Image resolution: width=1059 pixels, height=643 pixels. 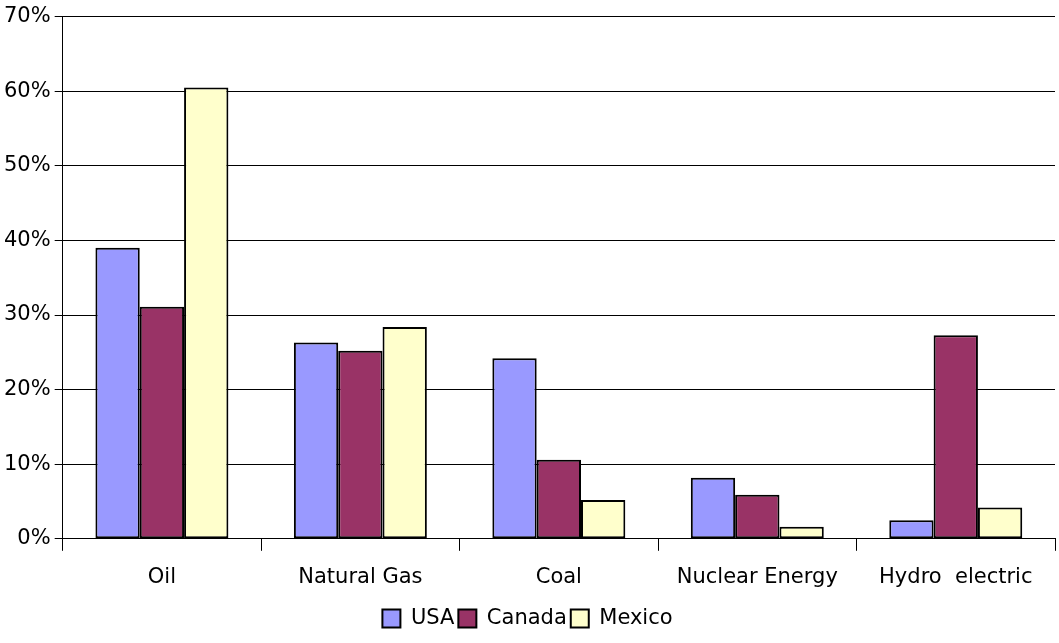 I want to click on legend-label: Canada, so click(x=526, y=616).